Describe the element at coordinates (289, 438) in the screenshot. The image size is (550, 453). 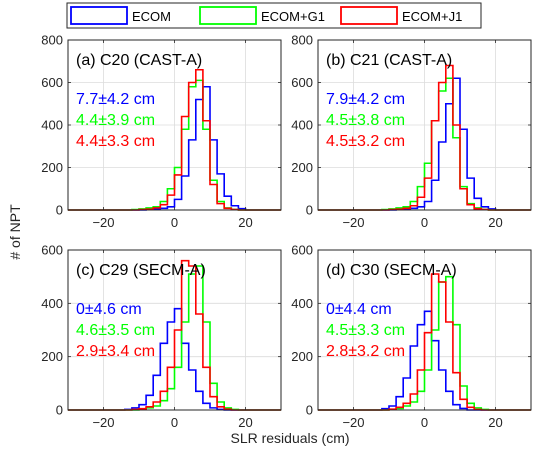
I see `x-axis-label: SLR residuals (cm)` at that location.